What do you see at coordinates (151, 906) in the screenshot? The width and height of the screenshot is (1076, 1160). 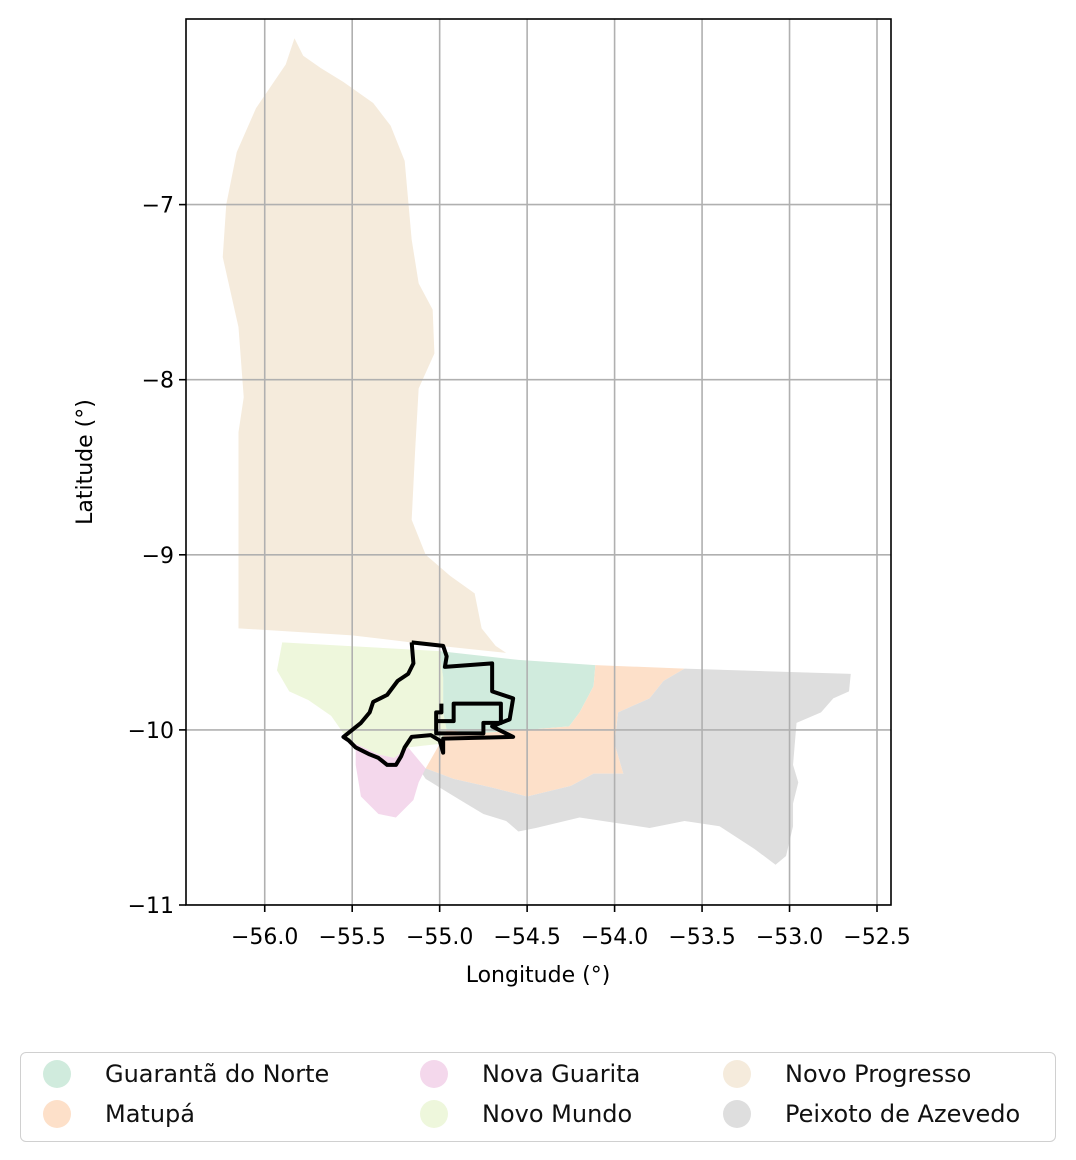 I see `y-tick-label: −11` at bounding box center [151, 906].